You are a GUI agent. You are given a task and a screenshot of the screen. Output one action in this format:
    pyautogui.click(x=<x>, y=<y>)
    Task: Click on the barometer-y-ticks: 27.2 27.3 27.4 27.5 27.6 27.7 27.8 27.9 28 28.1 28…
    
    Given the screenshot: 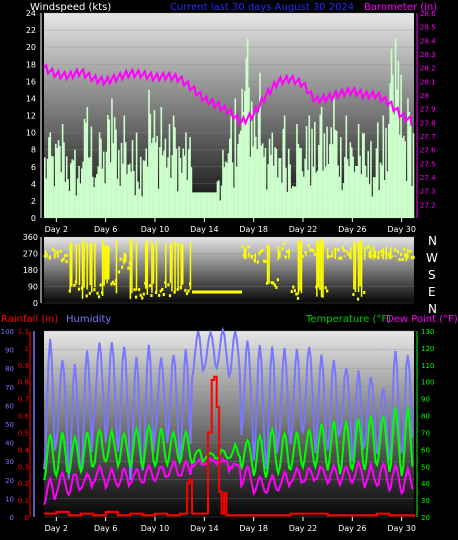 What is the action you would take?
    pyautogui.click(x=426, y=114)
    